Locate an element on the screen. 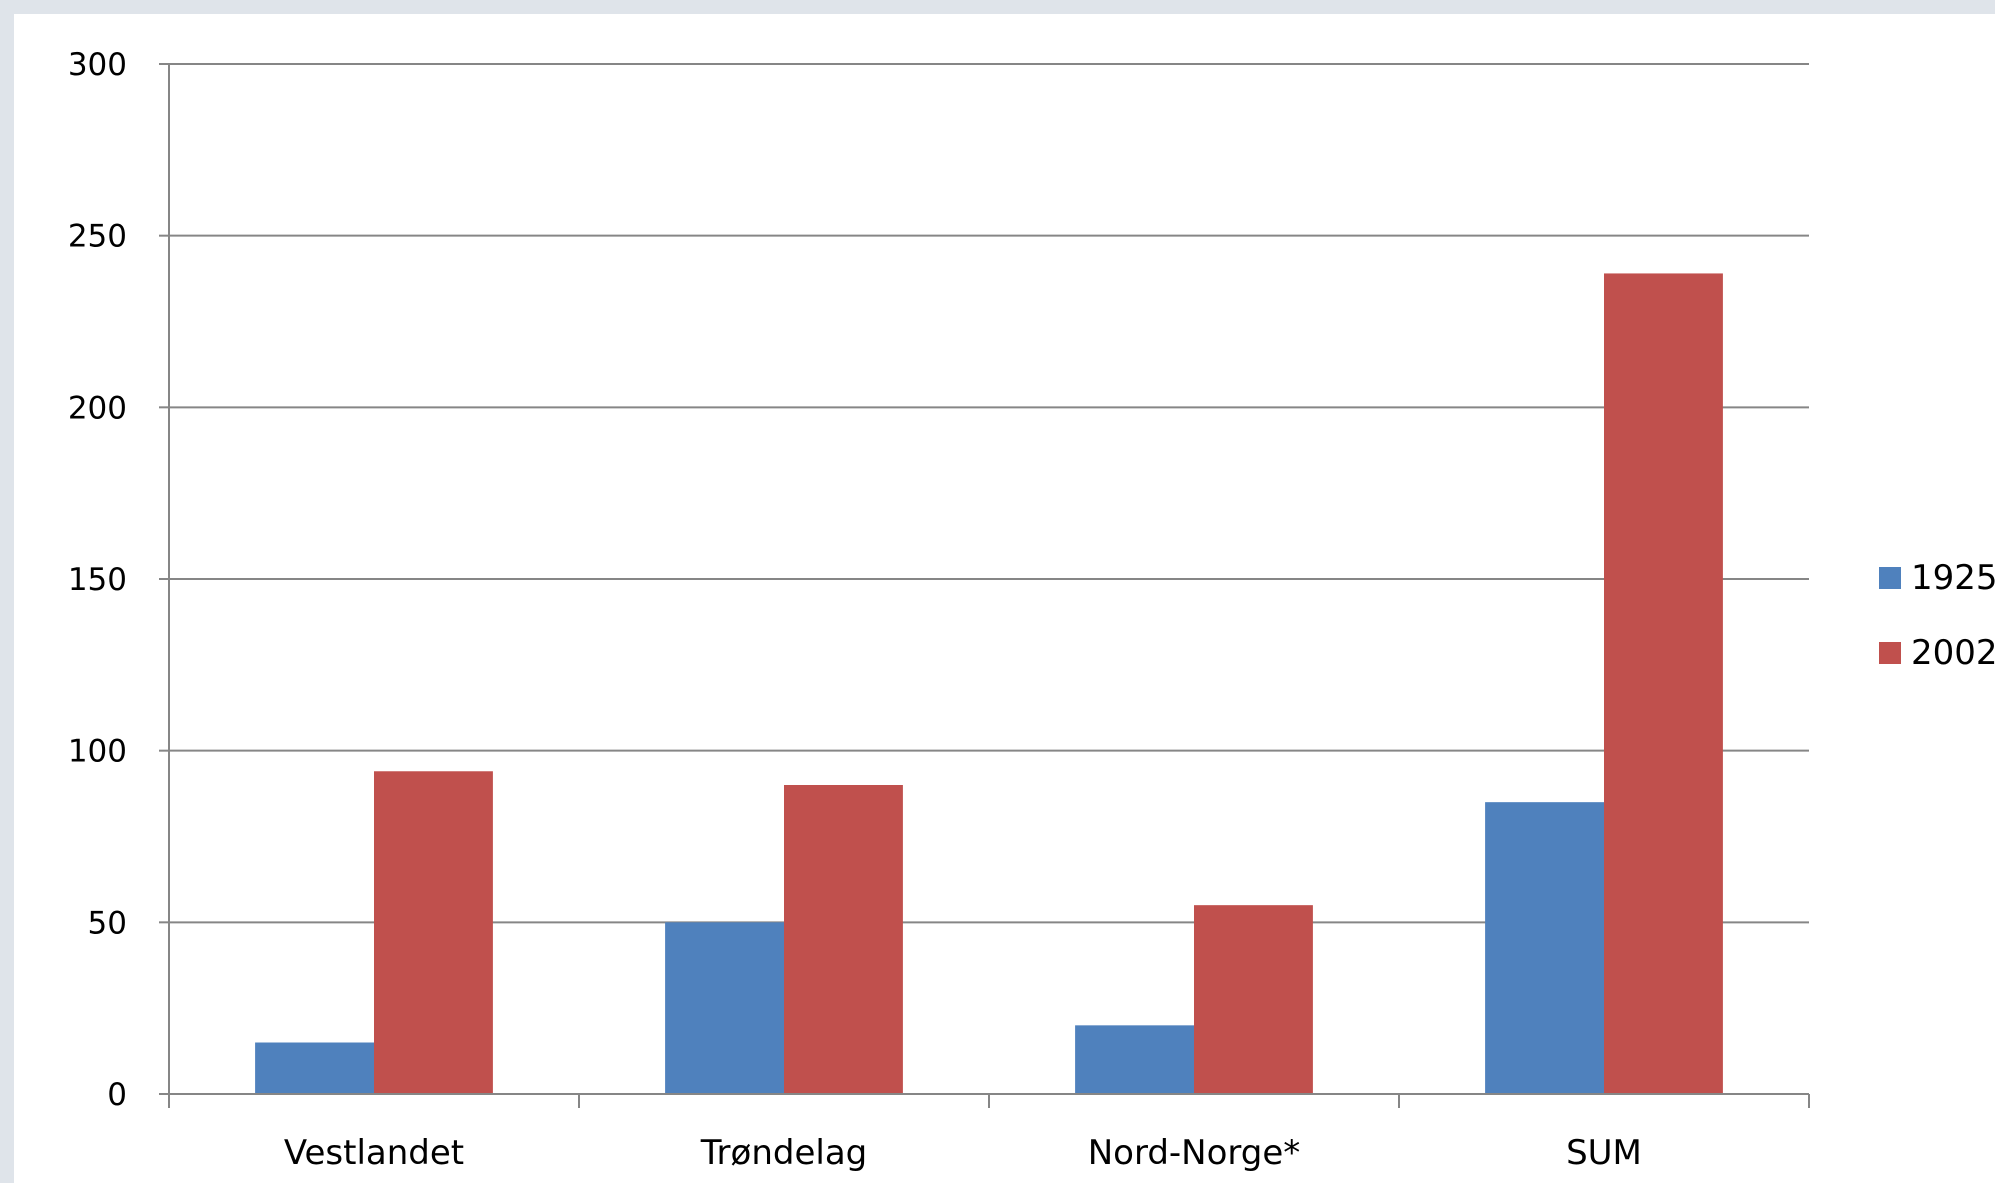  bar-1925-Vestlandet is located at coordinates (314, 1068).